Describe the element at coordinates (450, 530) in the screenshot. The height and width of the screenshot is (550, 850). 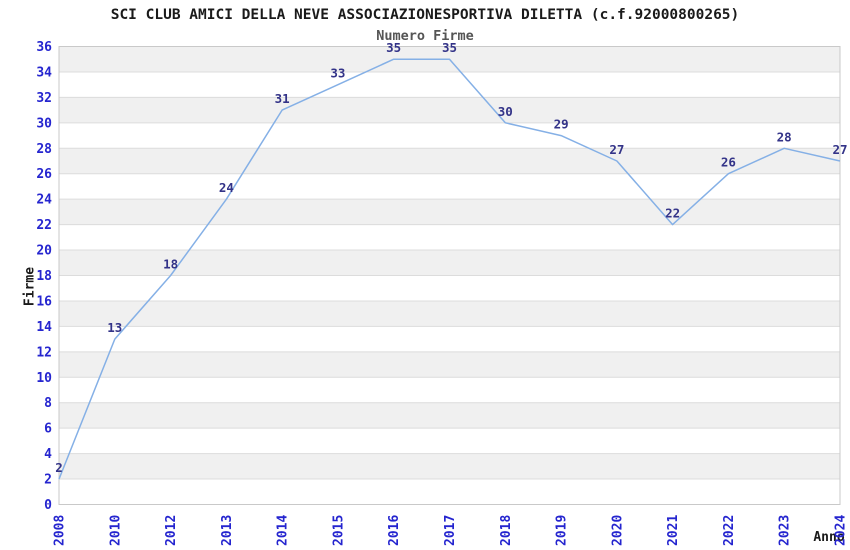
I see `x-tick-label: 2017` at that location.